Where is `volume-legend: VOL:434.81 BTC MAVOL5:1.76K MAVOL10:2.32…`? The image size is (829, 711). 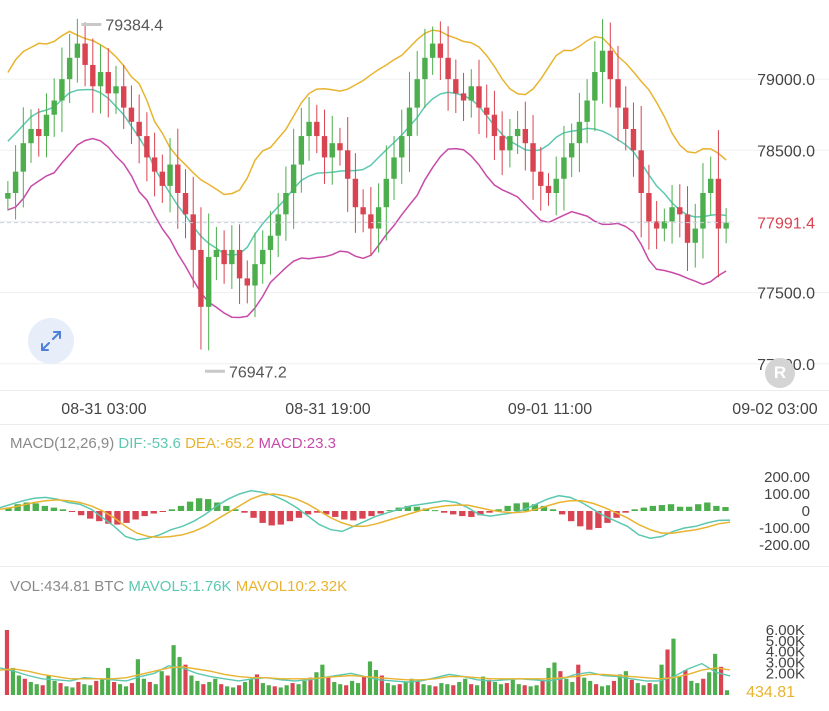
volume-legend: VOL:434.81 BTC MAVOL5:1.76K MAVOL10:2.32… is located at coordinates (178, 586).